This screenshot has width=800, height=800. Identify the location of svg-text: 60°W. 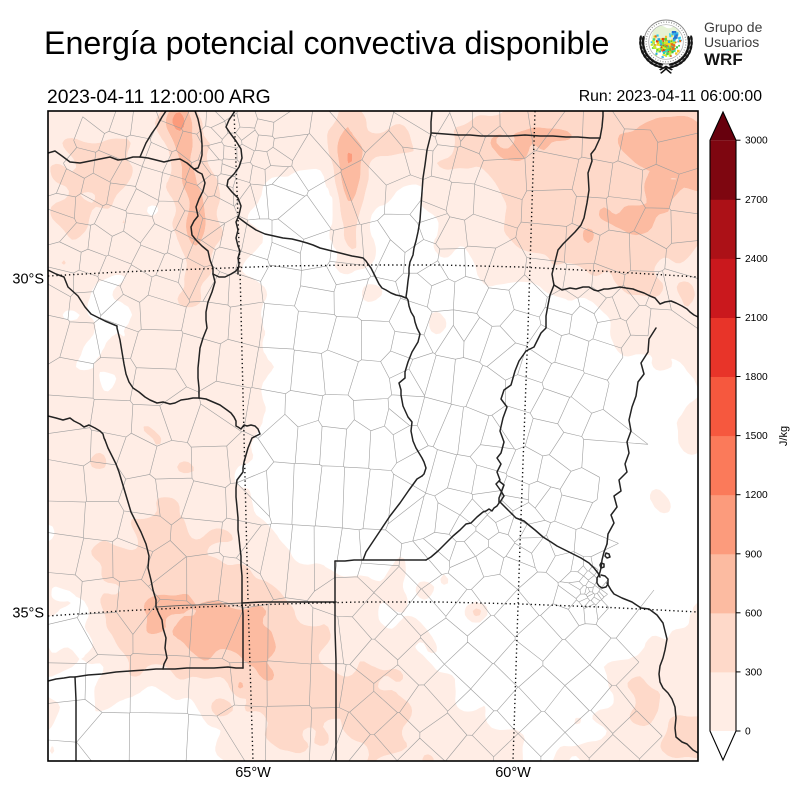
(513, 773).